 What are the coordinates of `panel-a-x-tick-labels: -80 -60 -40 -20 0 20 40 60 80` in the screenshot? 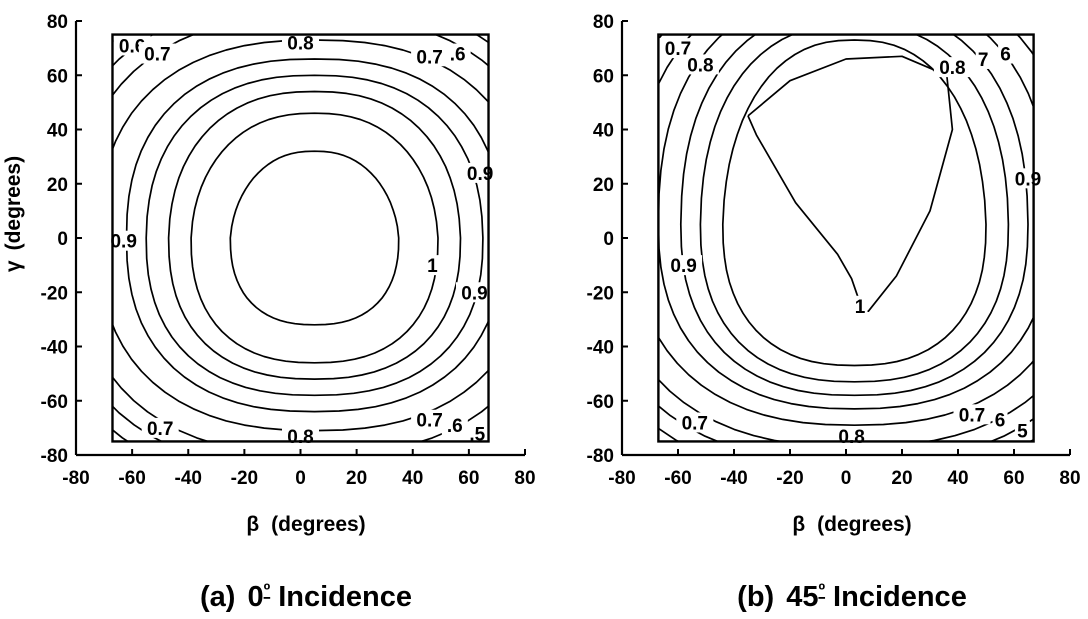 It's located at (298, 478).